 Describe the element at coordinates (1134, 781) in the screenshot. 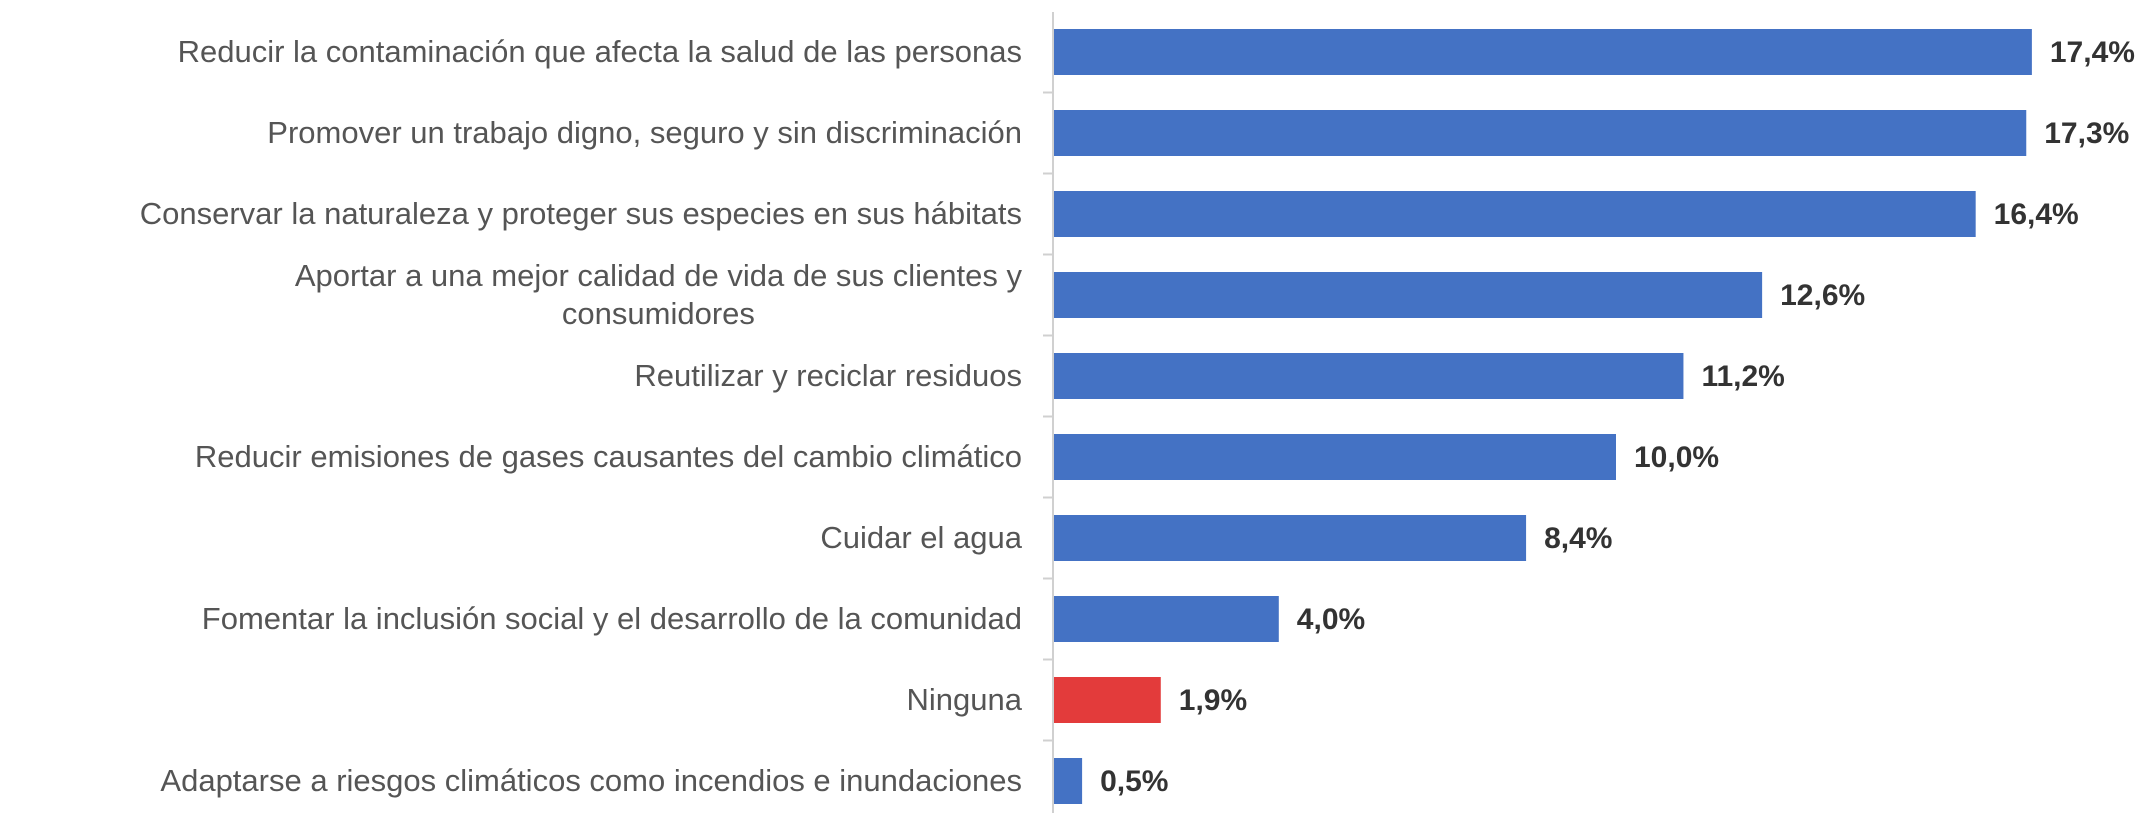

I see `value-label: 0,5%` at that location.